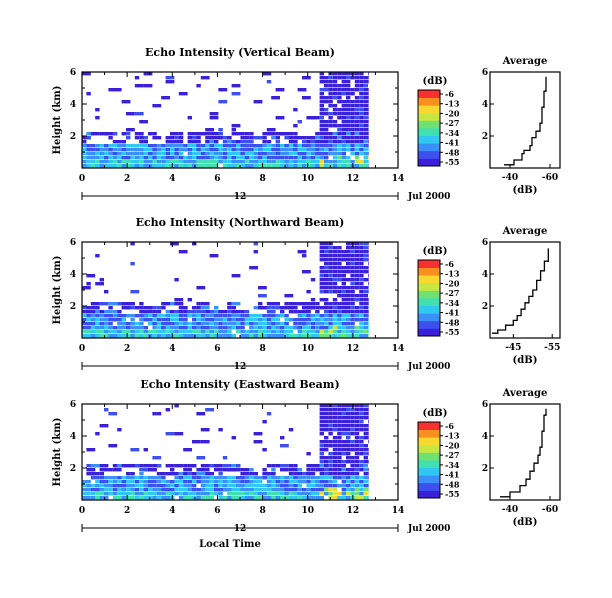  I want to click on average-y-tick-label: 2, so click(485, 137).